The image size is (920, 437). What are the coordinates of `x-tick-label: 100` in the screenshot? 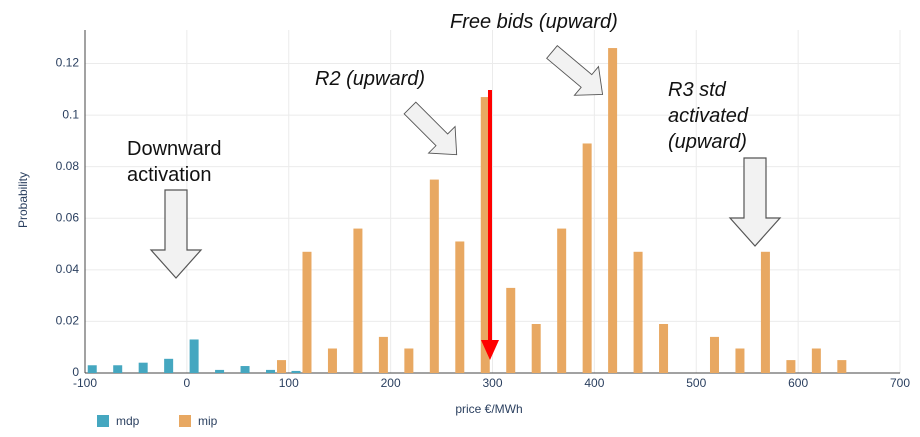 It's located at (289, 383).